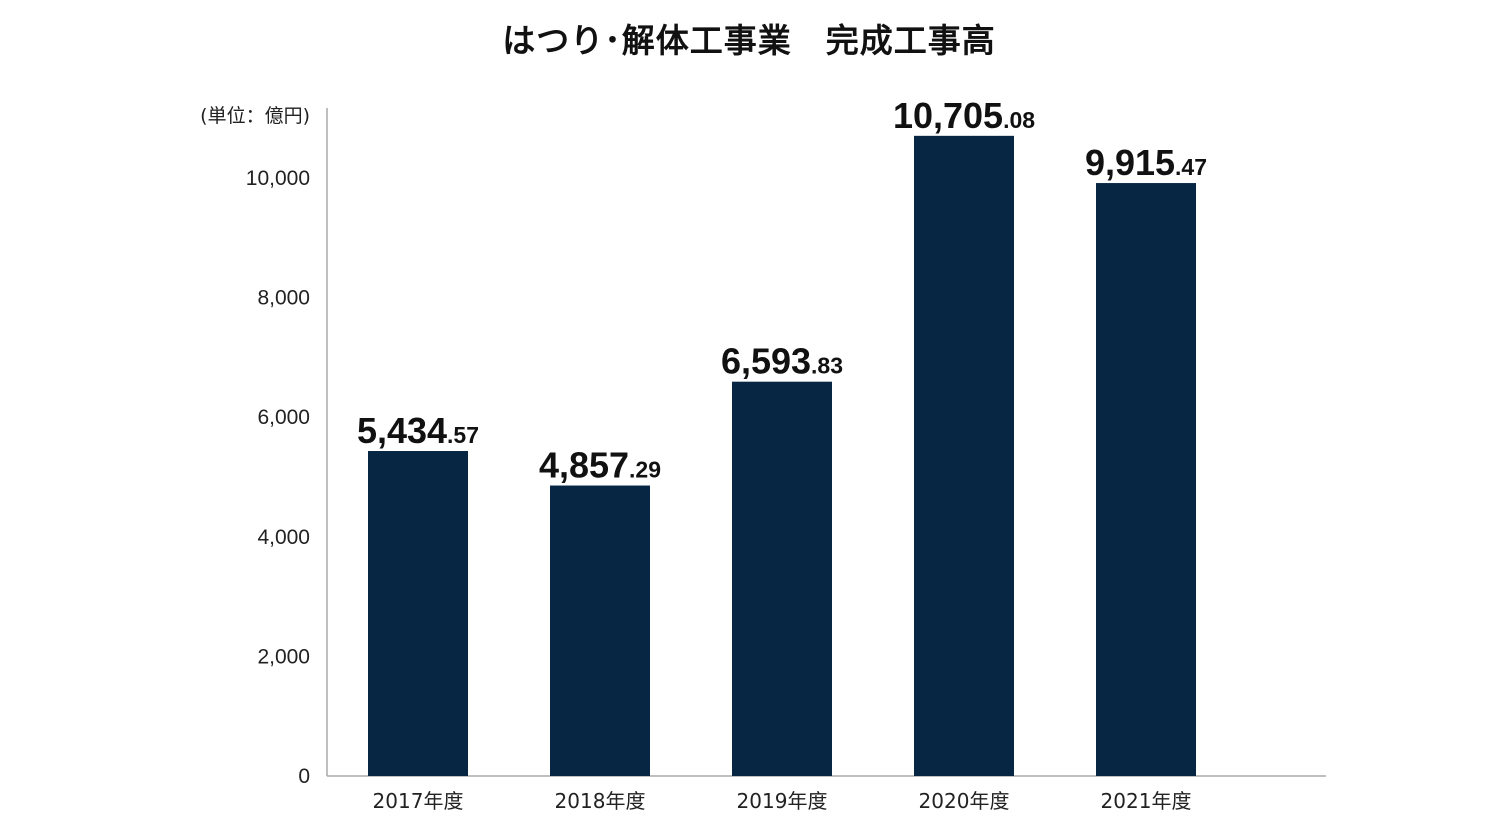 The width and height of the screenshot is (1498, 830). I want to click on y-tick-label: 4,000, so click(283, 537).